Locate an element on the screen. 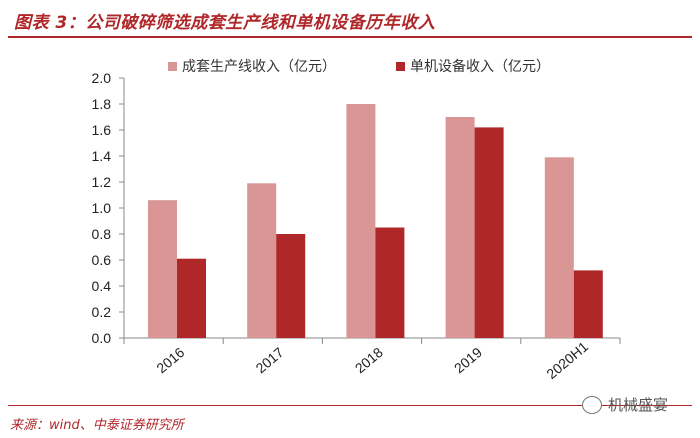 Image resolution: width=700 pixels, height=438 pixels. y-tick-label: 1.8 is located at coordinates (102, 104).